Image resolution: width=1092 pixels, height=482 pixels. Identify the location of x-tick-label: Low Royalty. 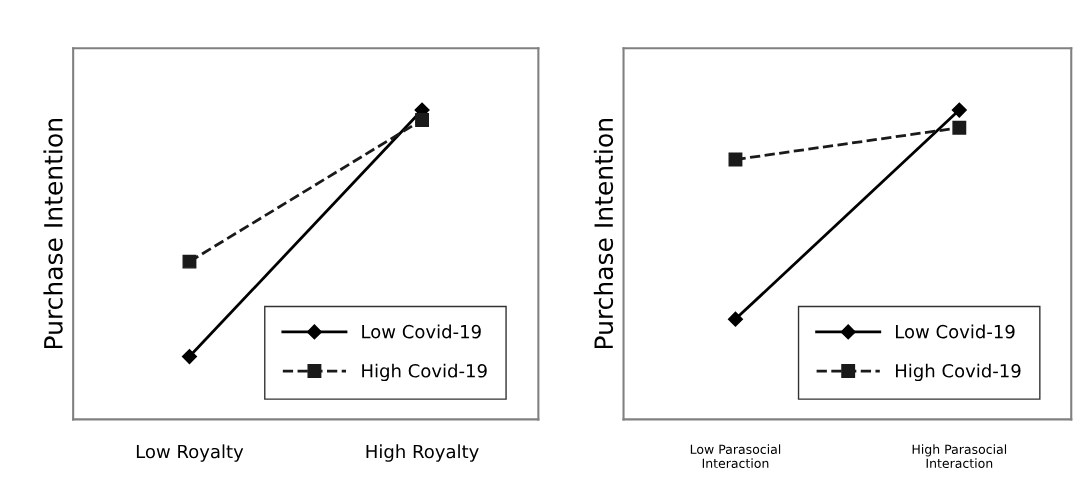
(190, 453).